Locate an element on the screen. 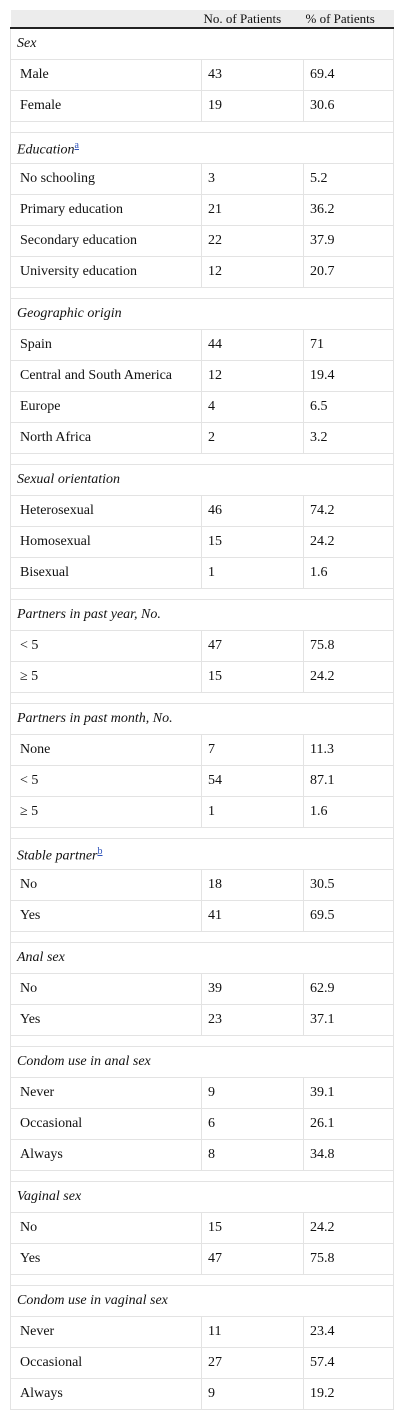  row-value: 36.2 is located at coordinates (348, 210).